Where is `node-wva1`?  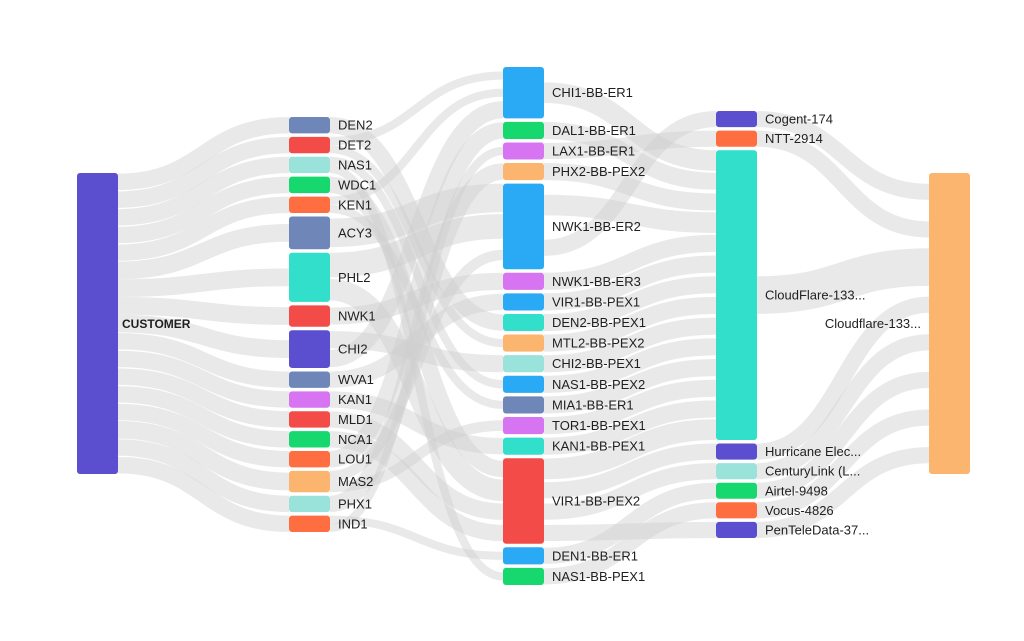 node-wva1 is located at coordinates (309, 379).